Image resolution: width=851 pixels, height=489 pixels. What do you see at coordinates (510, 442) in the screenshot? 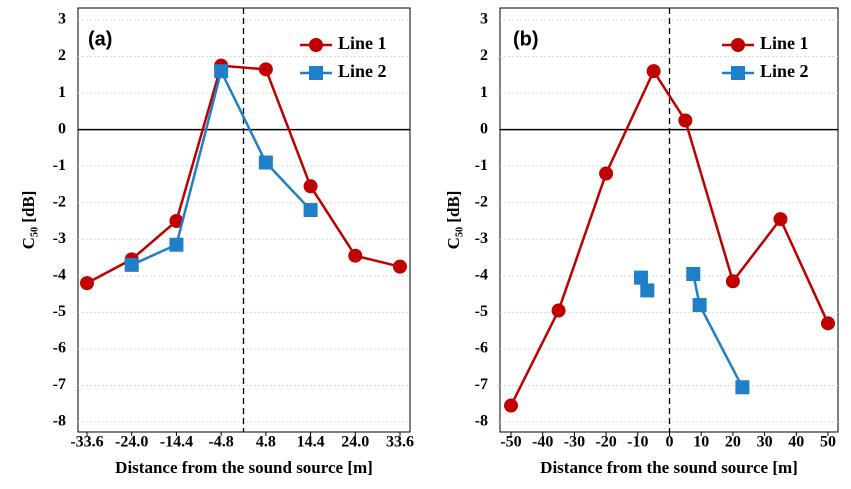
I see `x-tick-label: -50` at bounding box center [510, 442].